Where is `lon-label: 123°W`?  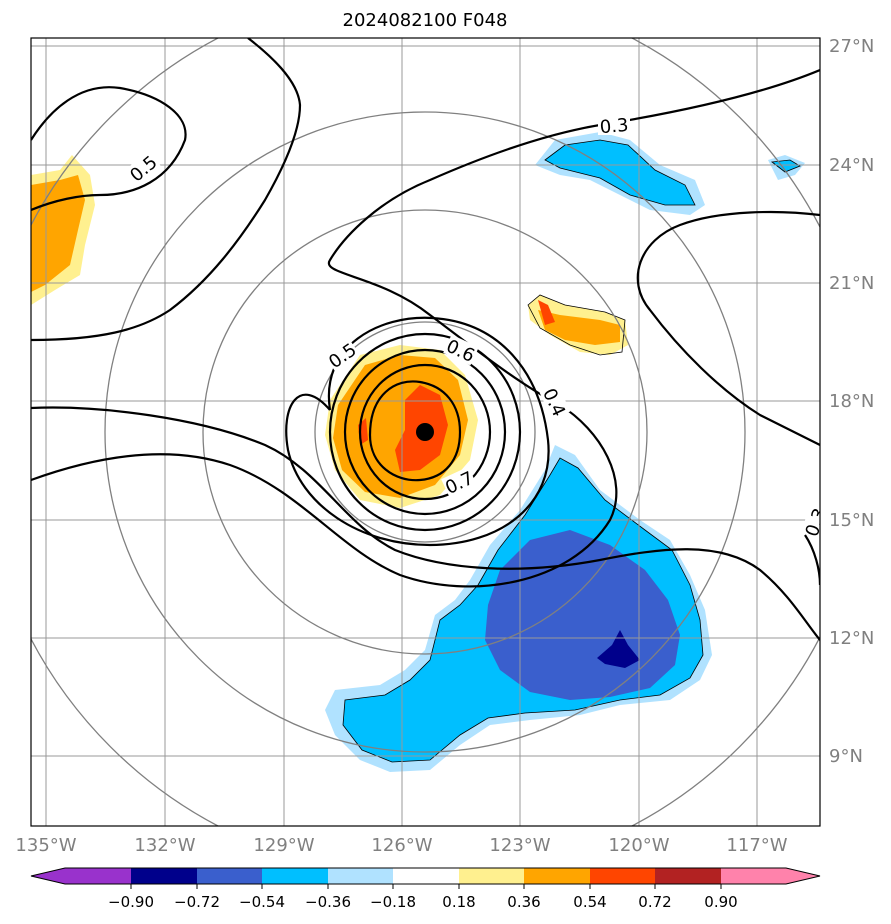
lon-label: 123°W is located at coordinates (519, 845).